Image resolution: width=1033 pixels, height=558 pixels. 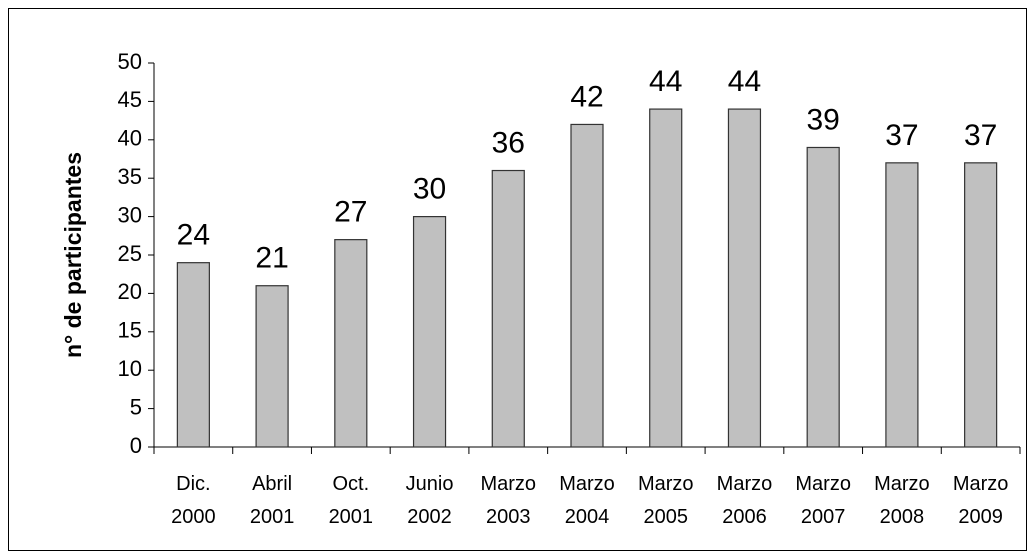 What do you see at coordinates (508, 143) in the screenshot?
I see `value-label: 36` at bounding box center [508, 143].